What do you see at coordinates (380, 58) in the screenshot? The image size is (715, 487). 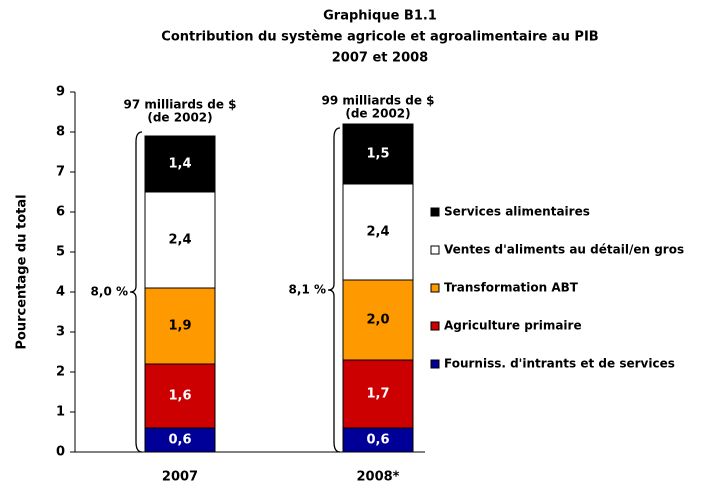 I see `chart-title: 2007 et 2008` at bounding box center [380, 58].